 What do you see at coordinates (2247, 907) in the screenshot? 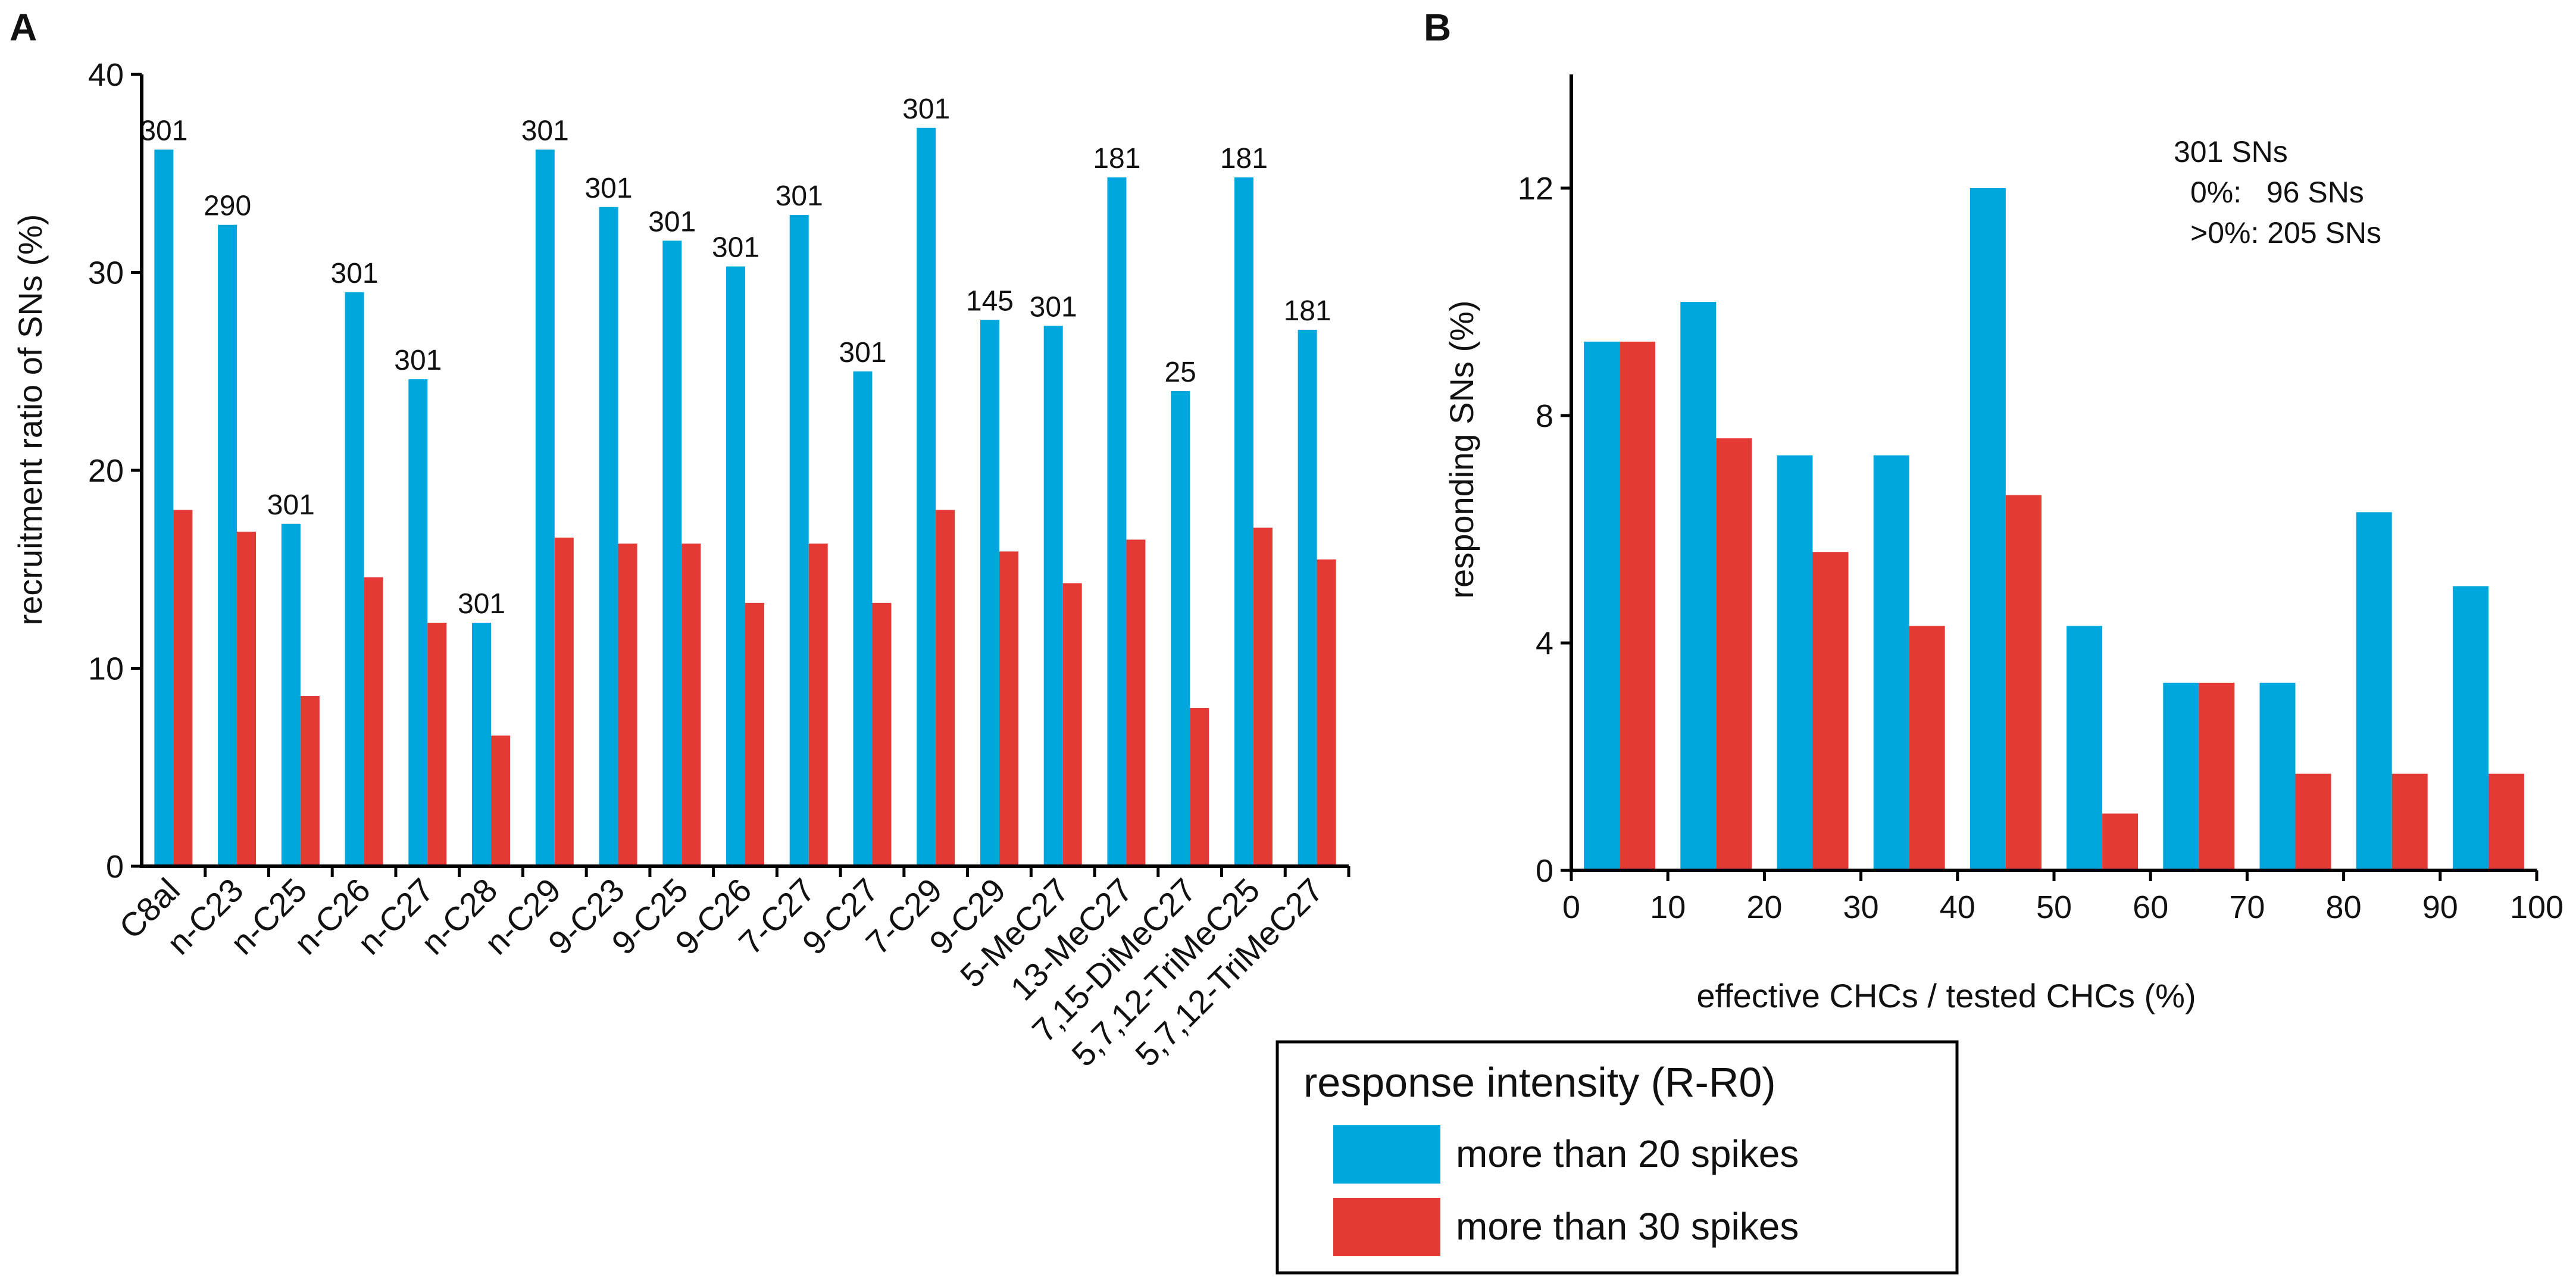
I see `x-tick-label: 70` at bounding box center [2247, 907].